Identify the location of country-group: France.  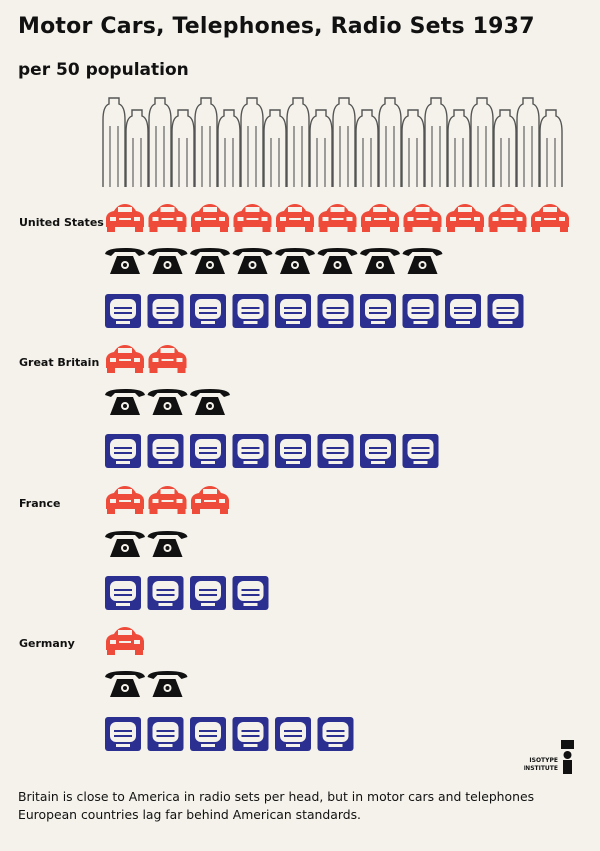
(144, 548).